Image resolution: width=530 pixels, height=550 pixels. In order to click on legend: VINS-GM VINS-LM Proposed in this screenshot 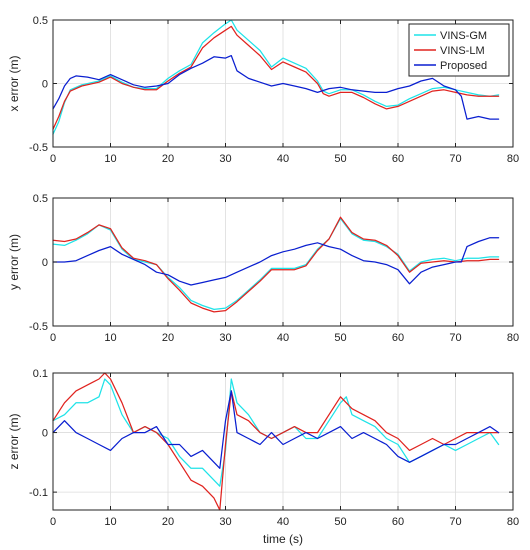, I will do `click(459, 50)`.